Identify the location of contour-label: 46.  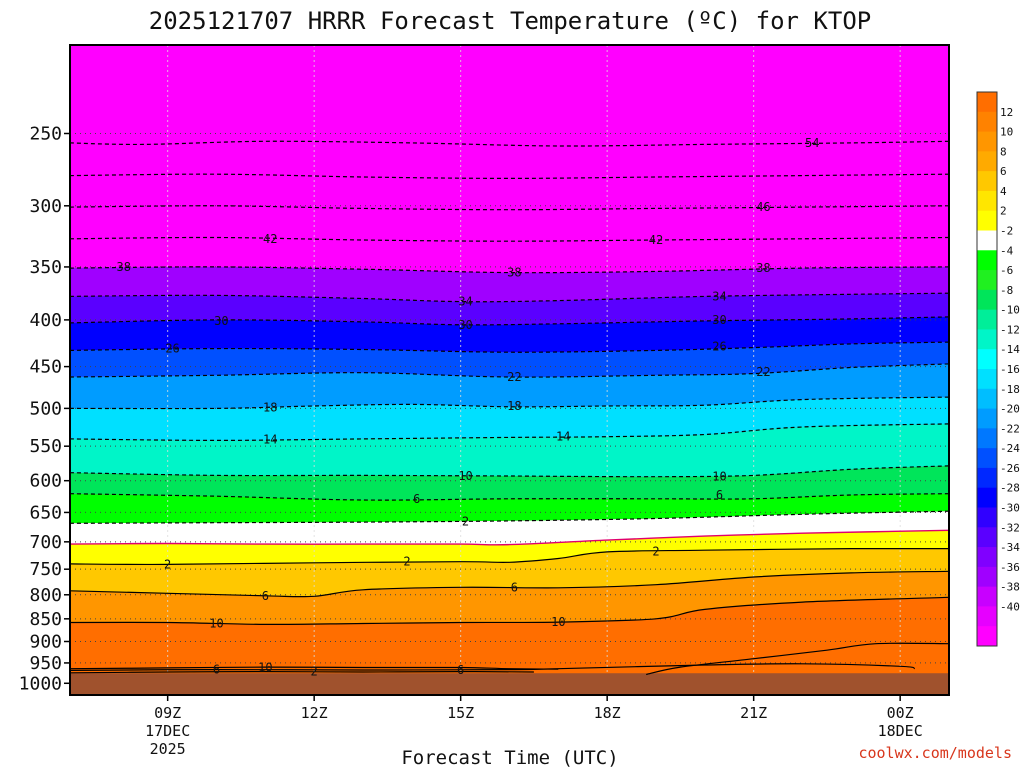
(763, 207).